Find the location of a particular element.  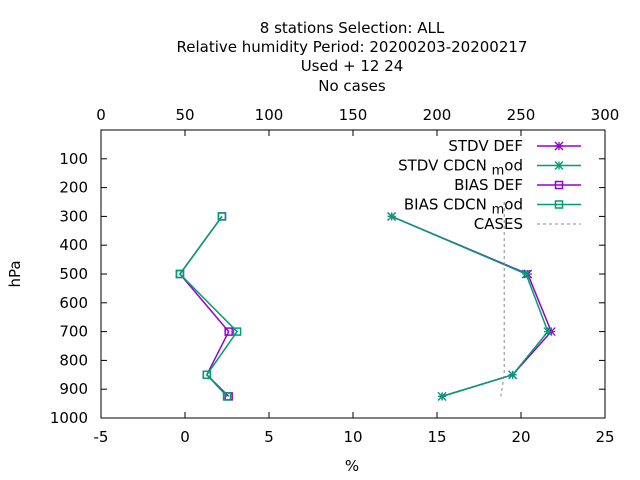

x2-tick-label: 50 is located at coordinates (184, 115).